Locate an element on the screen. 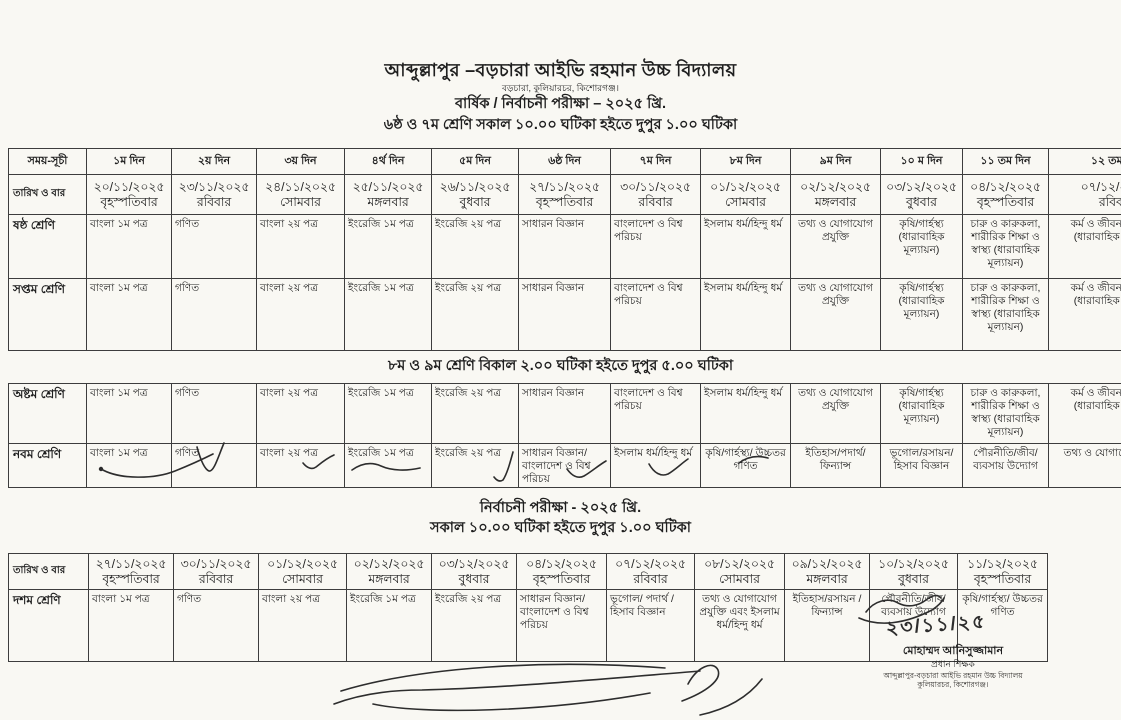 The height and width of the screenshot is (720, 1121). signatory-title: প্রধান শিক্ষক is located at coordinates (953, 663).